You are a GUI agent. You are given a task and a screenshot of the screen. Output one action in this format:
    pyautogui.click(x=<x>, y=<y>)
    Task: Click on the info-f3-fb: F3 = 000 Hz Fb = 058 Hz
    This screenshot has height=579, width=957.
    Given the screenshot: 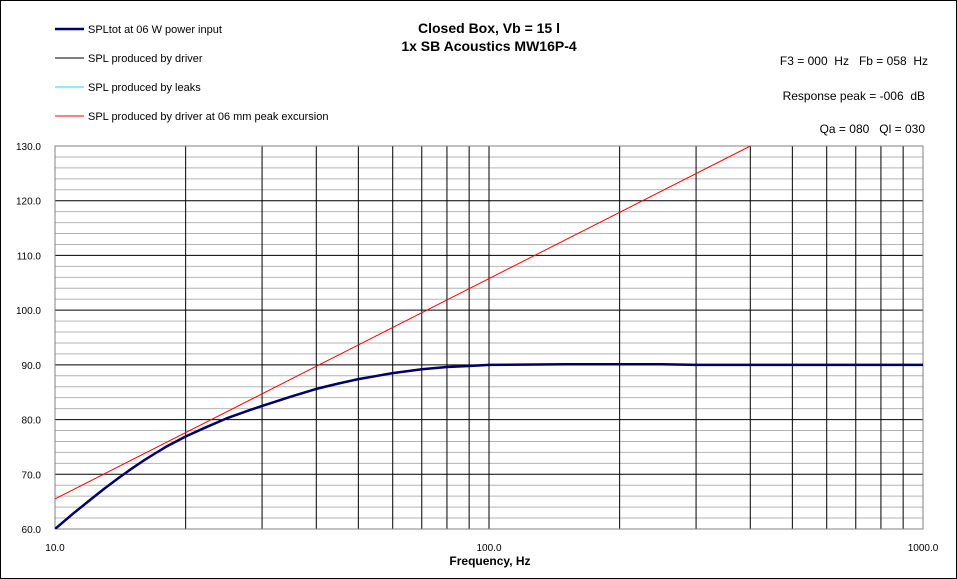 What is the action you would take?
    pyautogui.click(x=854, y=61)
    